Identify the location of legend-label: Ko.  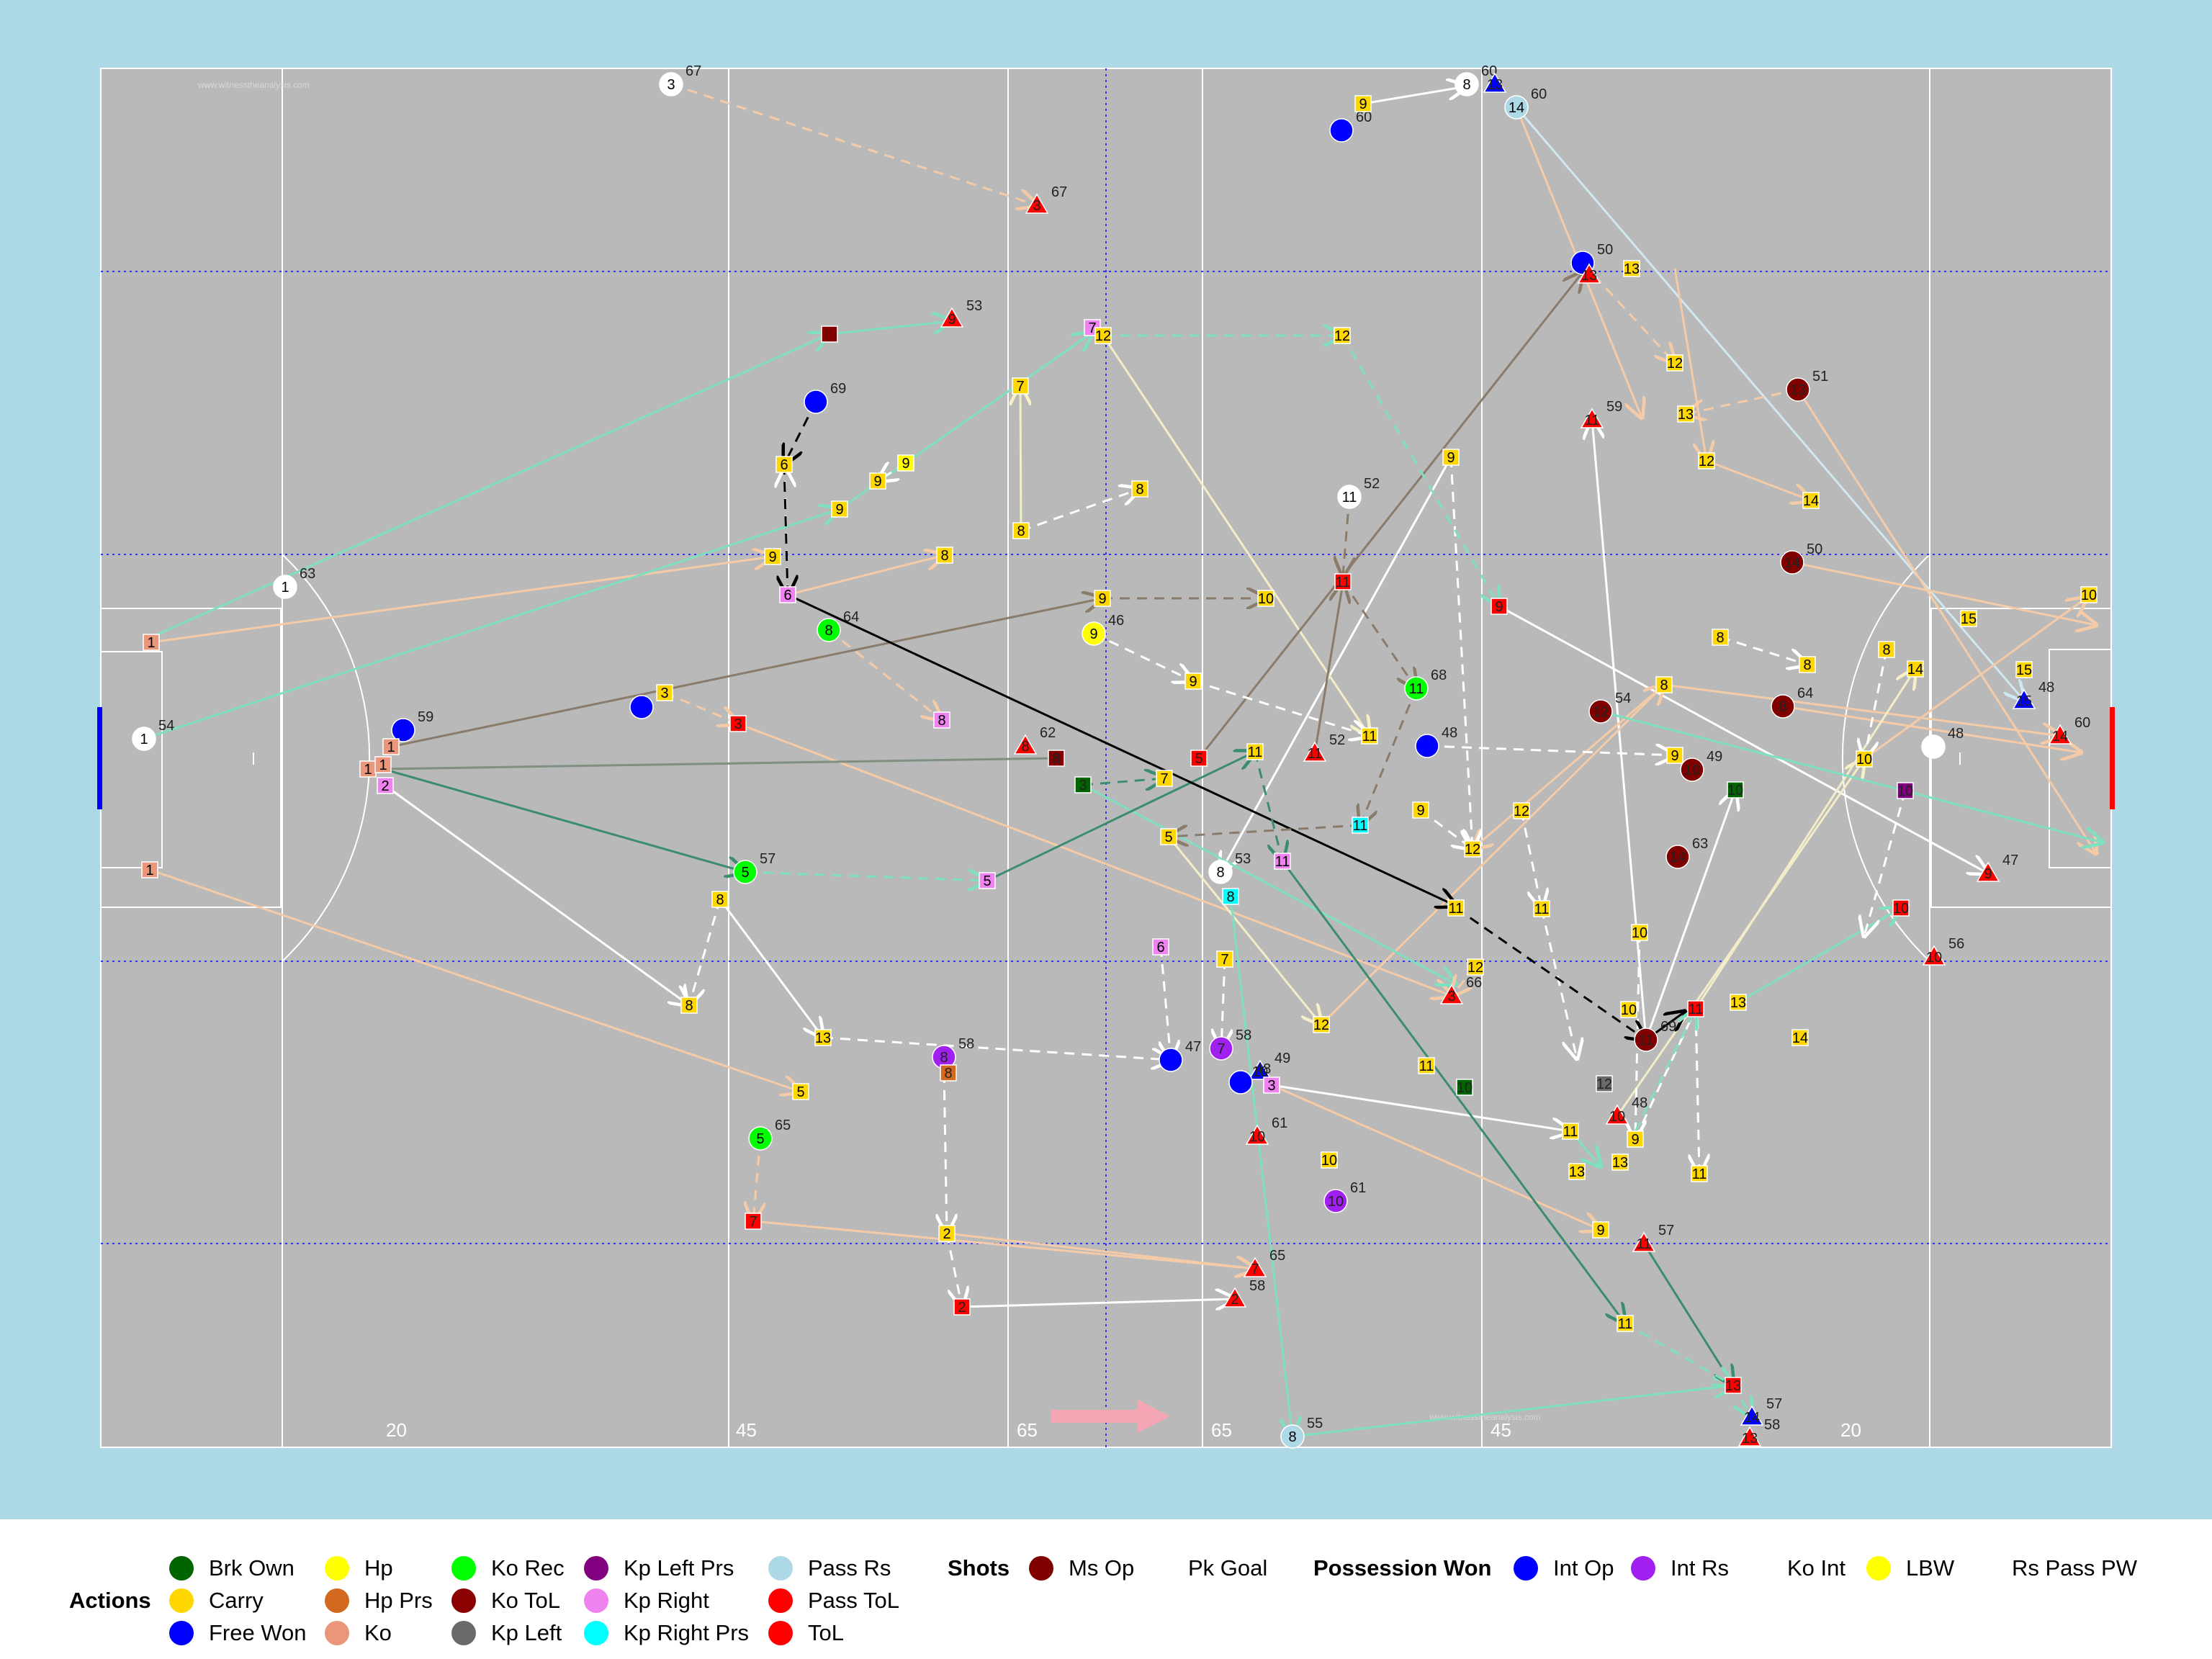
(378, 1633).